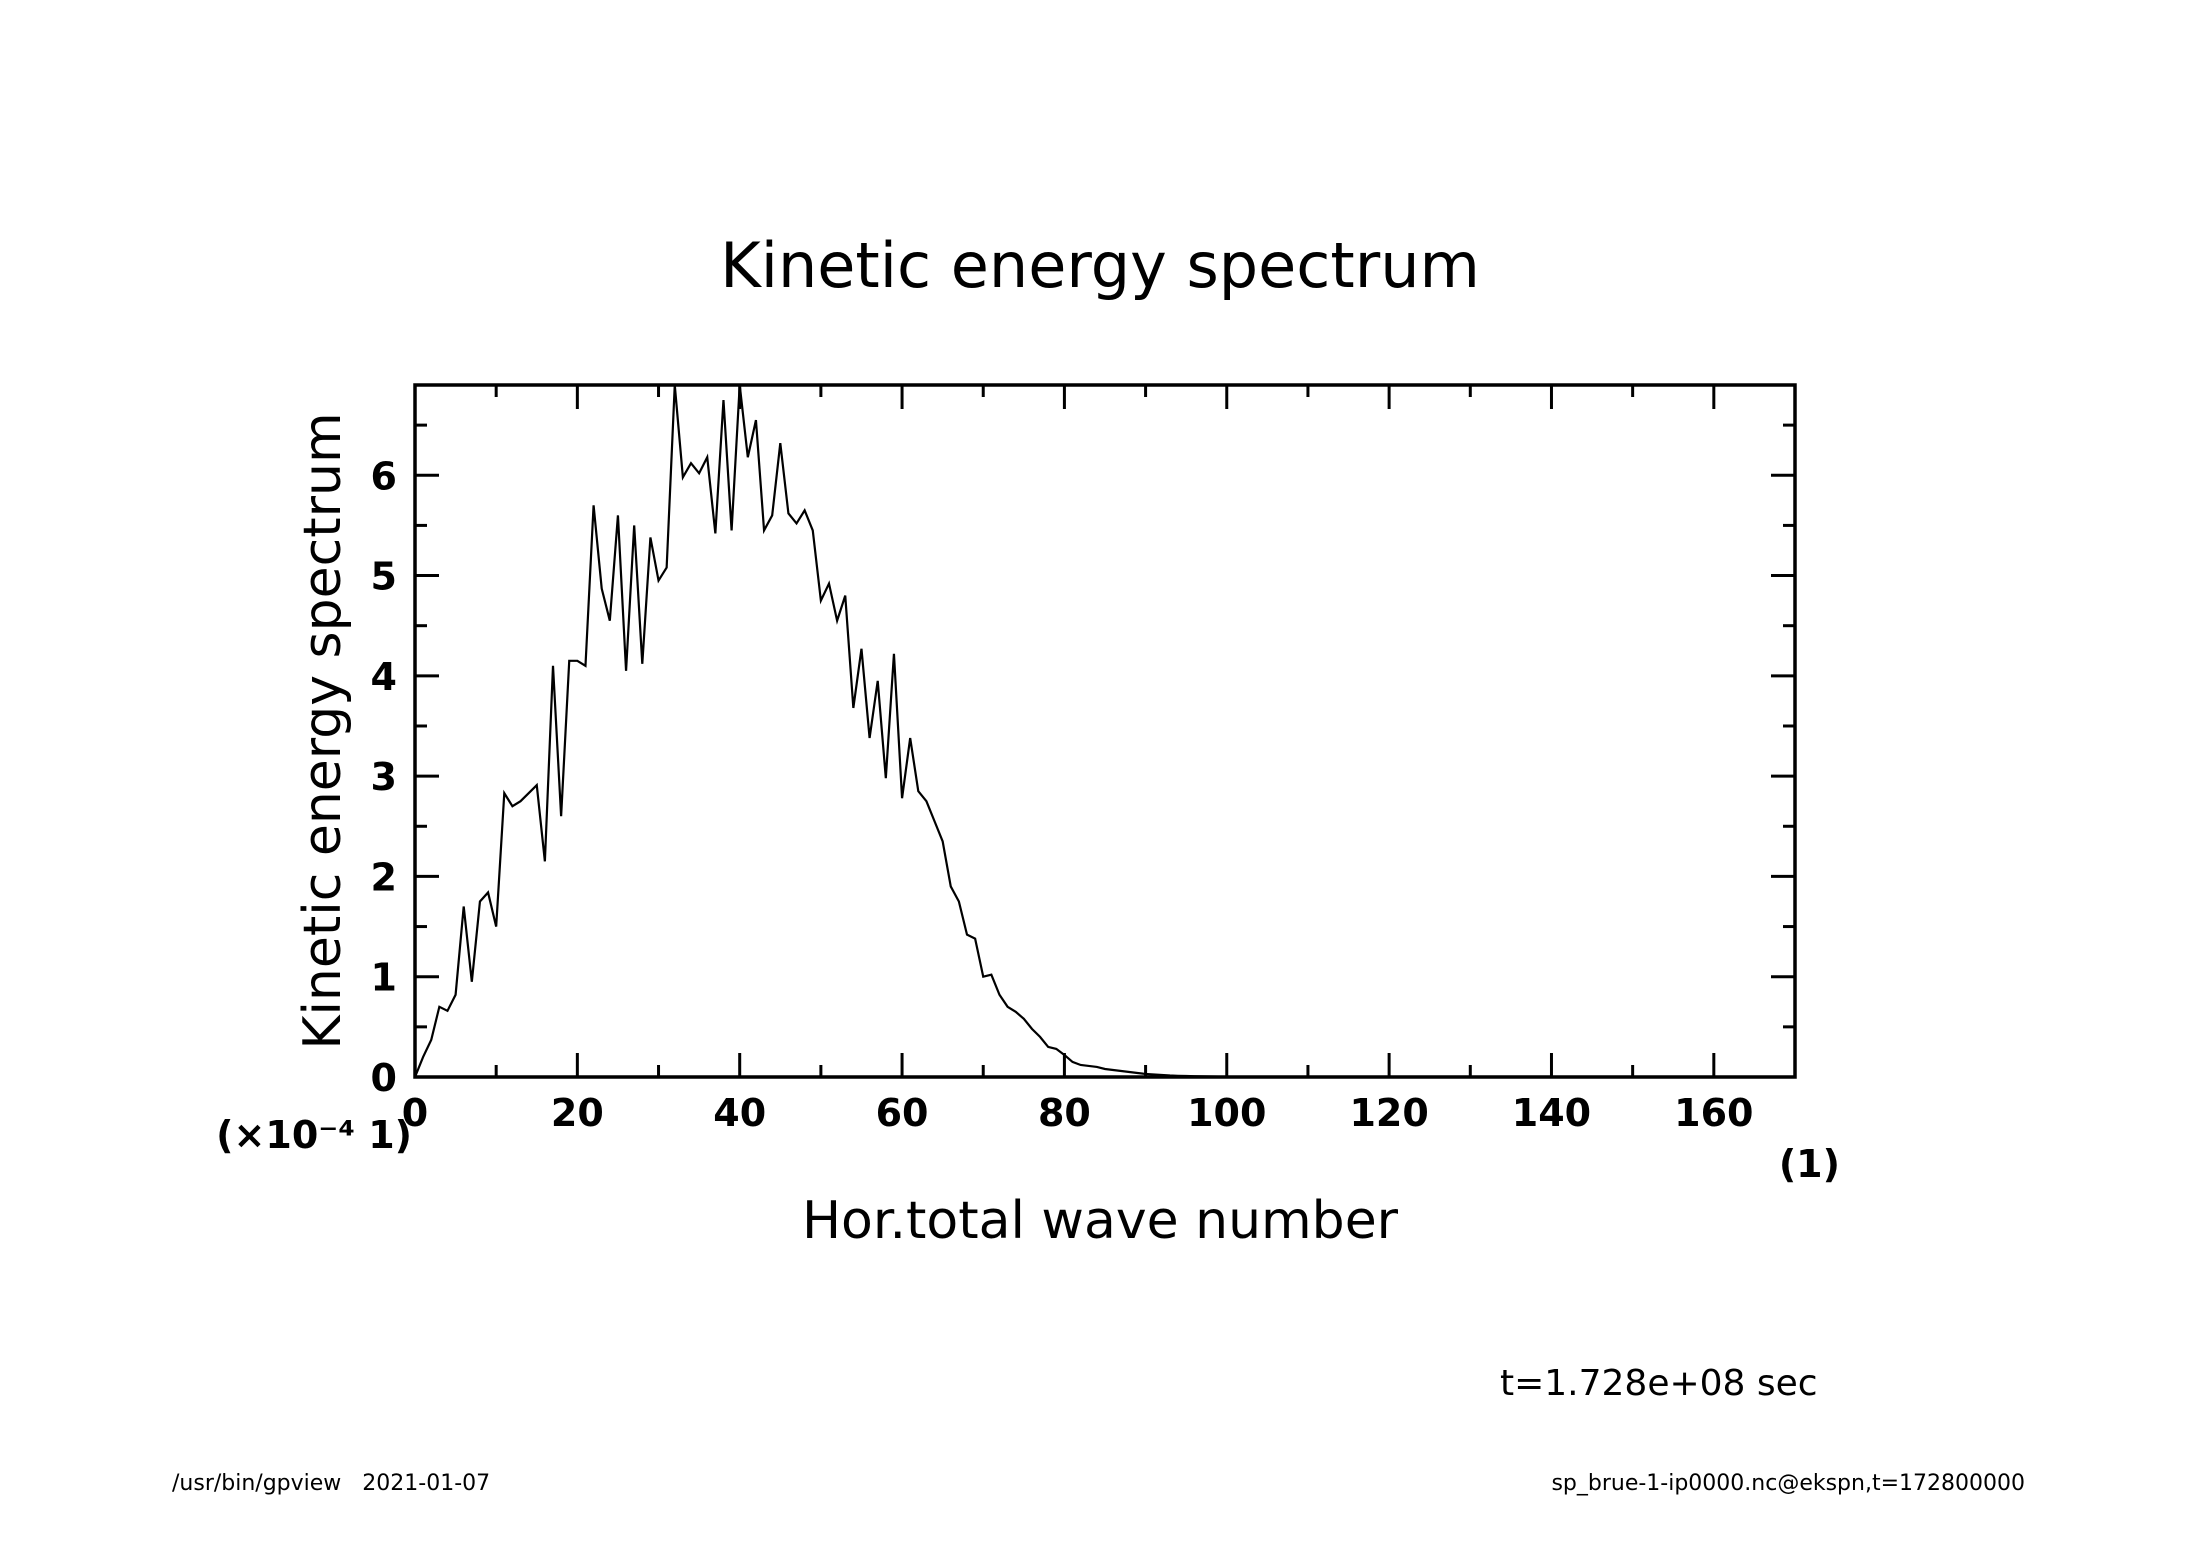 This screenshot has width=2188, height=1546. Describe the element at coordinates (415, 1113) in the screenshot. I see `x-tick-label: 0` at that location.